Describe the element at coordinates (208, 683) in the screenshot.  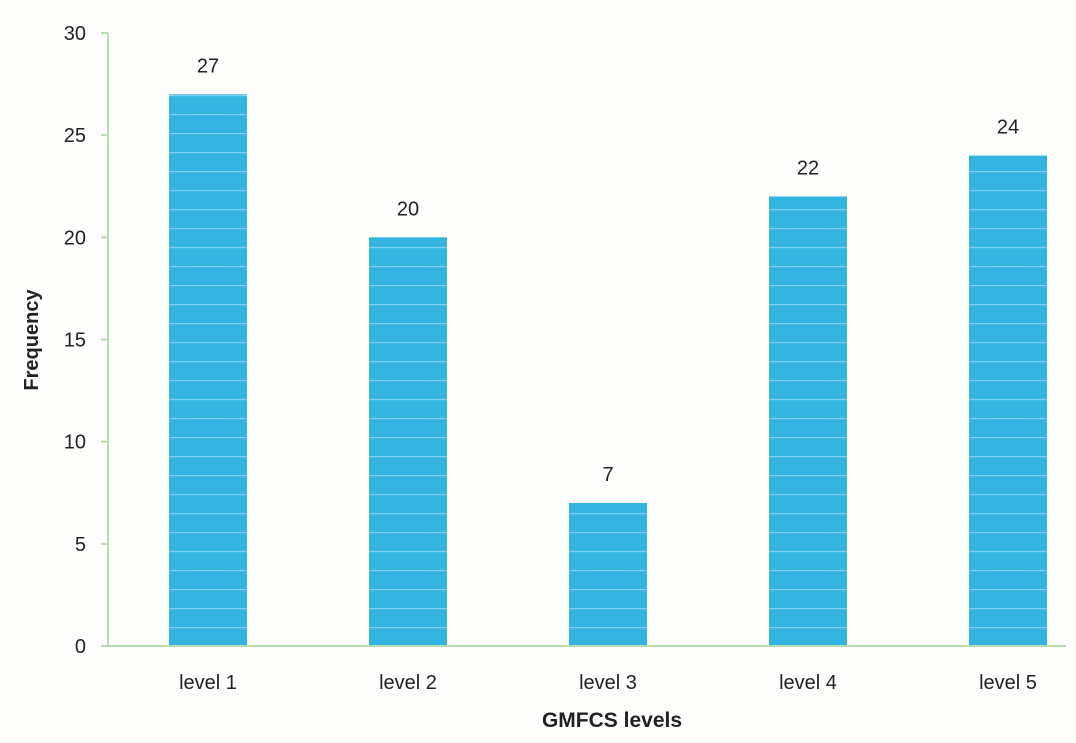
I see `x-tick-label: level 1` at that location.